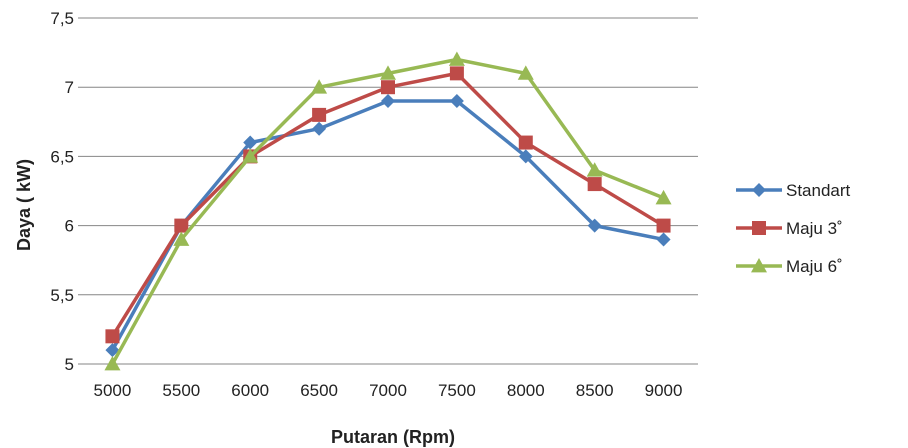 The image size is (908, 448). I want to click on x-tick-label-8: 9000, so click(664, 390).